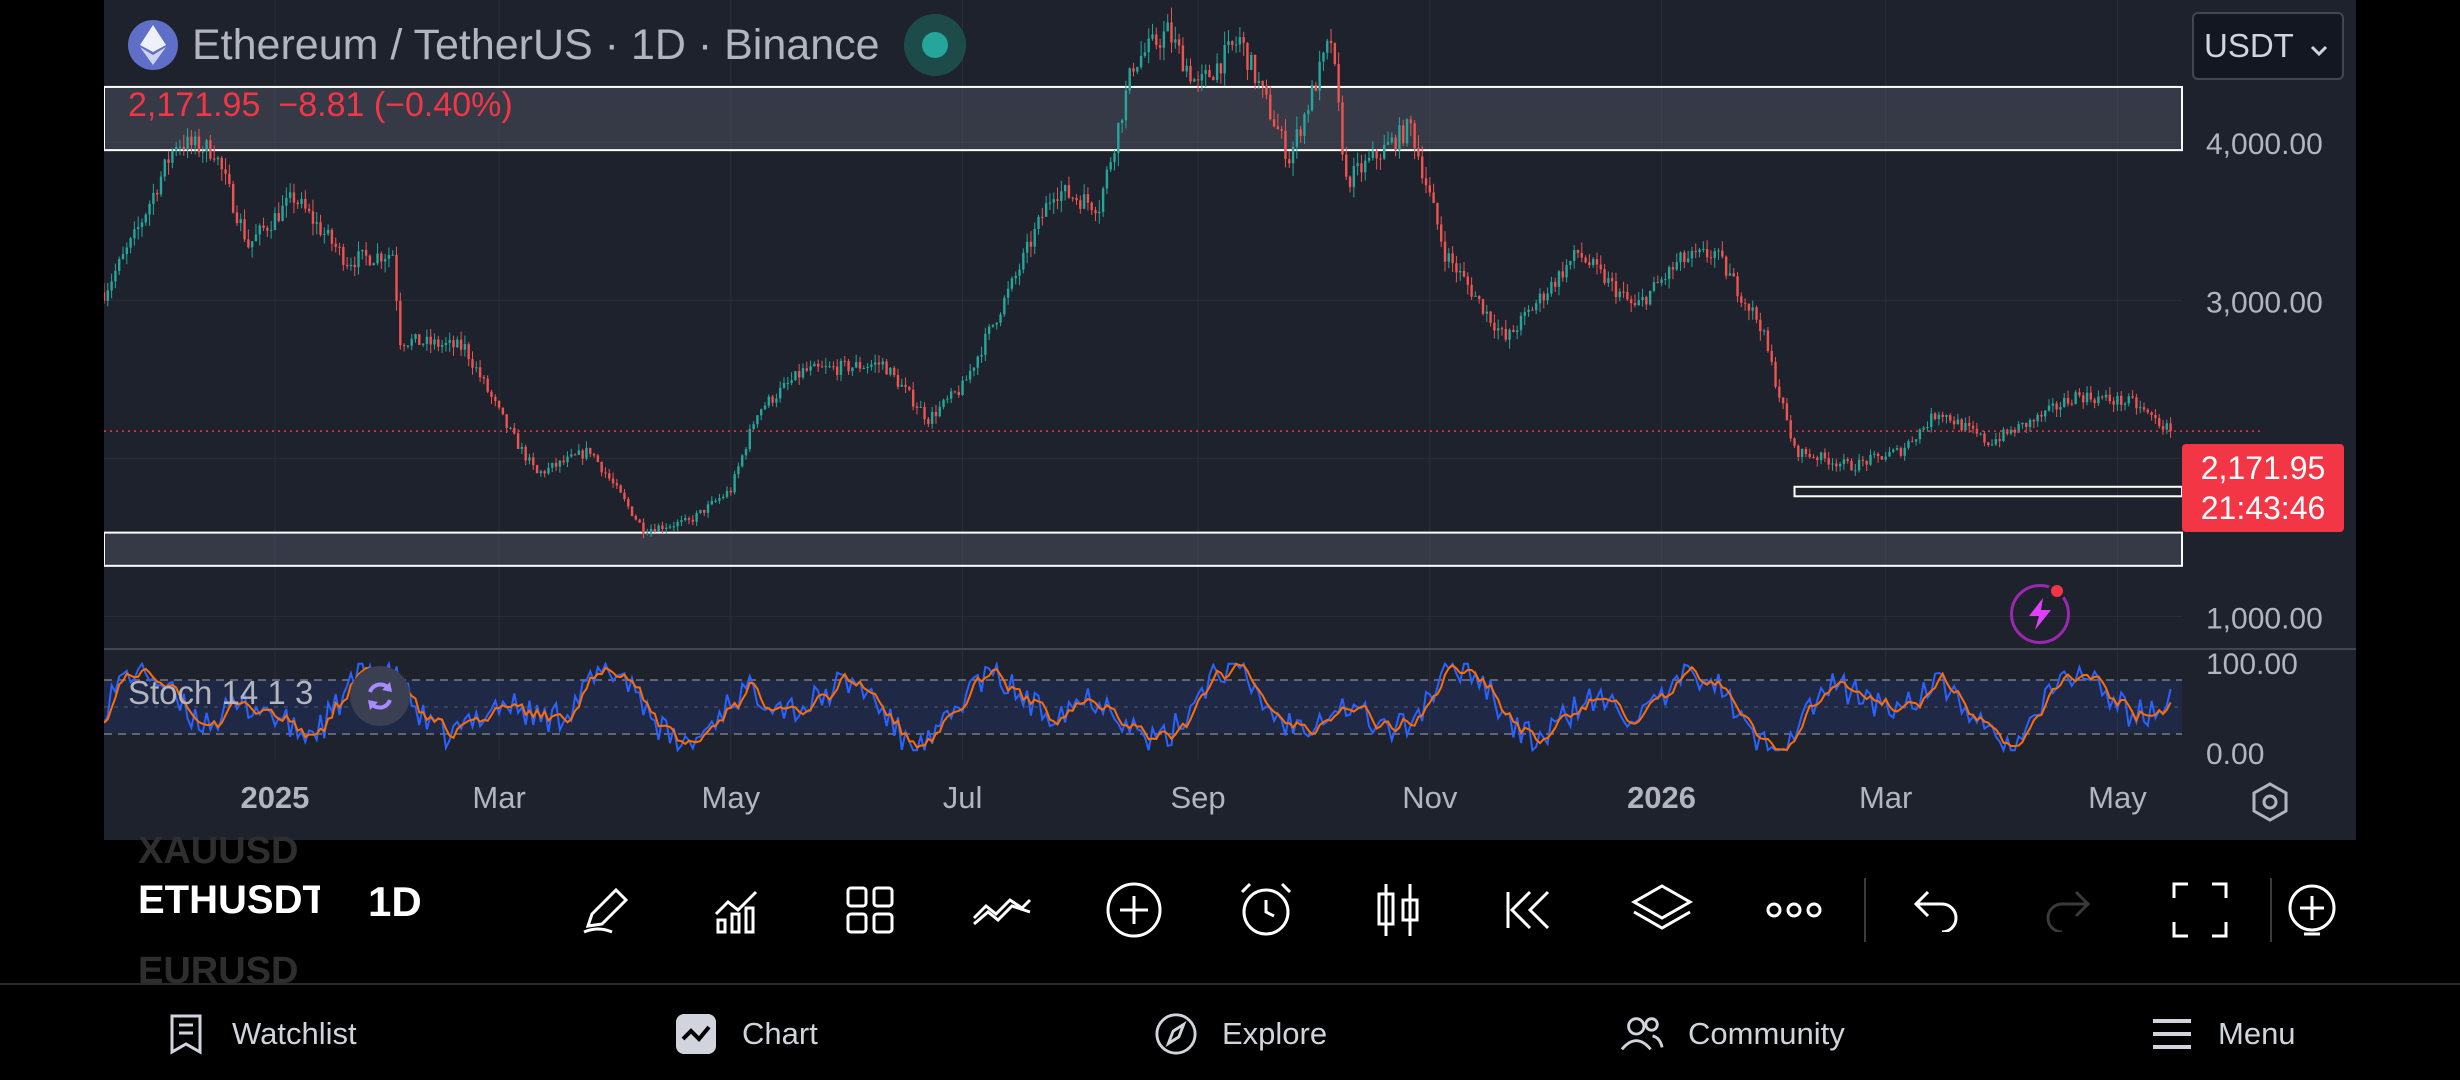  I want to click on symbol-active: ETHUSDT, so click(229, 900).